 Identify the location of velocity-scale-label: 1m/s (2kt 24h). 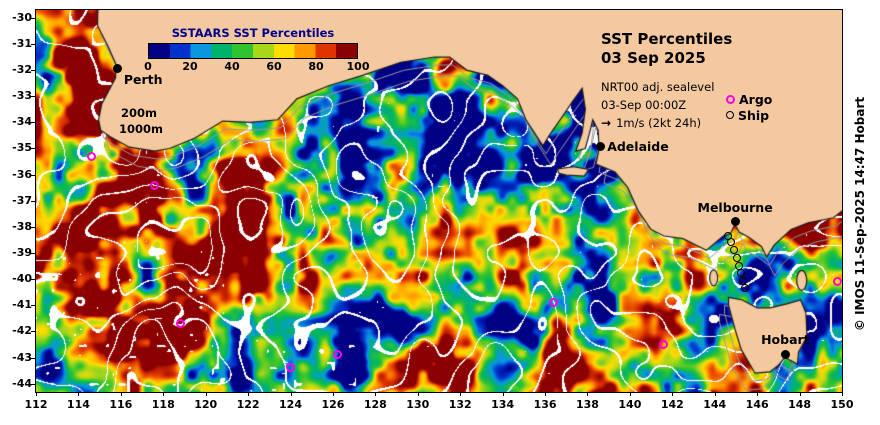
(659, 122).